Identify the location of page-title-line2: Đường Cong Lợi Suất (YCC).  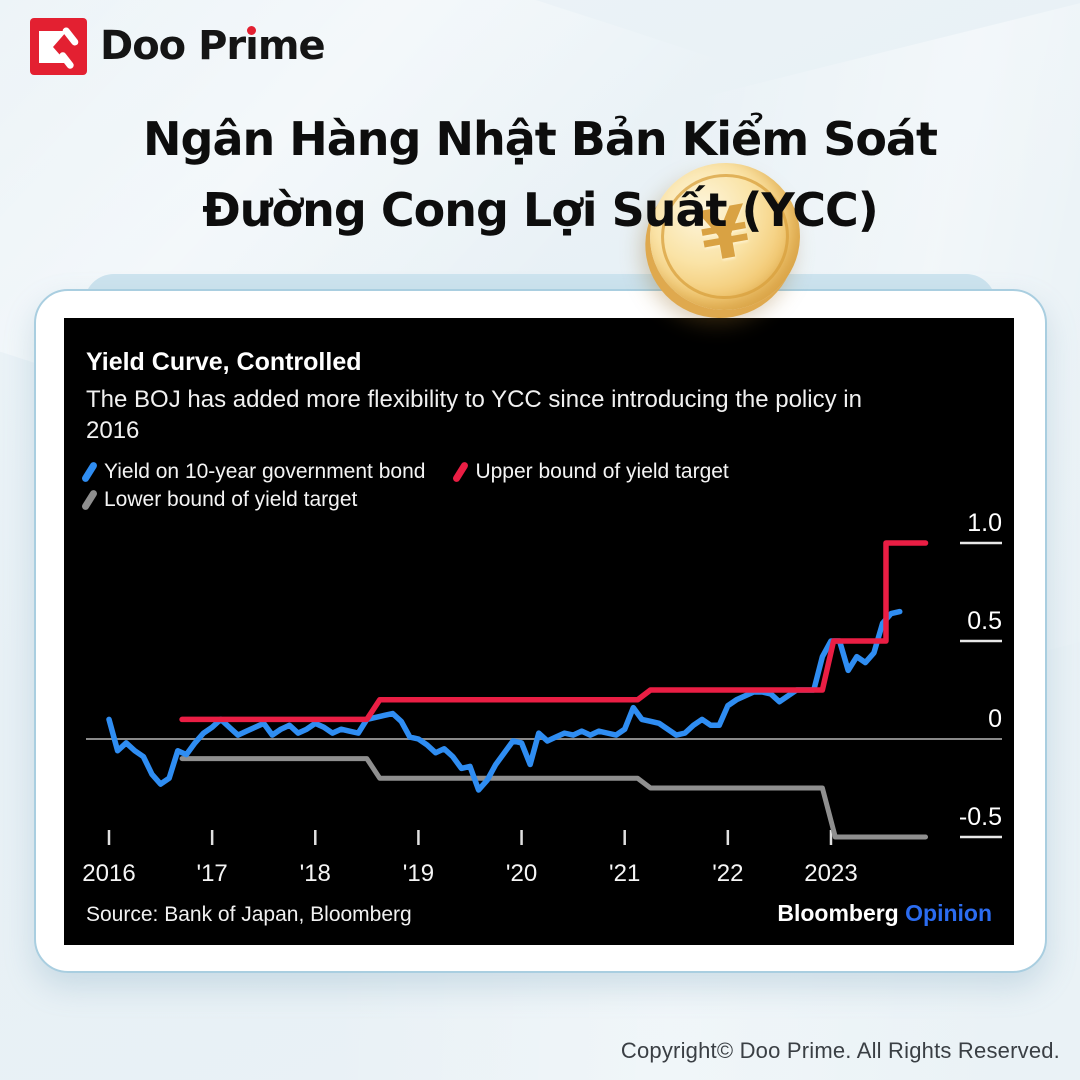
(540, 210).